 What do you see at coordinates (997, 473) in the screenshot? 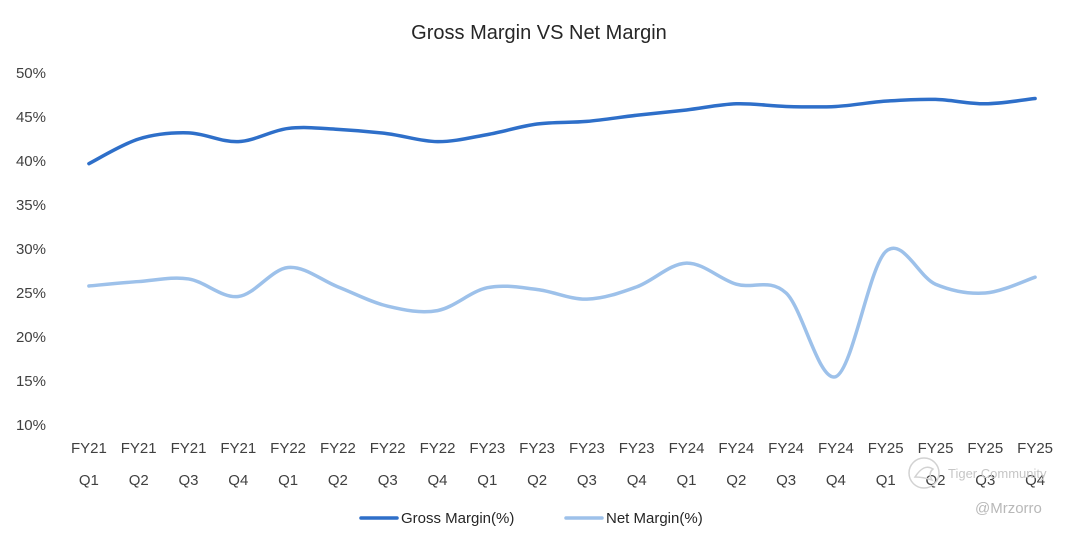
I see `watermark-community: Tiger Community` at bounding box center [997, 473].